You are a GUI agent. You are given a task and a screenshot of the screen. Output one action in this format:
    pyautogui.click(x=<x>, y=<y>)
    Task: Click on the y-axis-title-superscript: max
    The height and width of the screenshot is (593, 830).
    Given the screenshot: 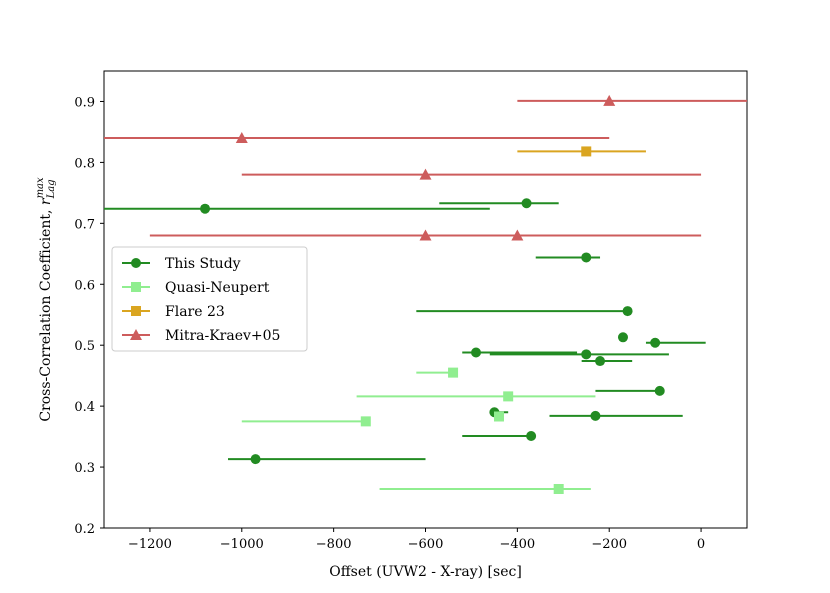 What is the action you would take?
    pyautogui.click(x=40, y=187)
    